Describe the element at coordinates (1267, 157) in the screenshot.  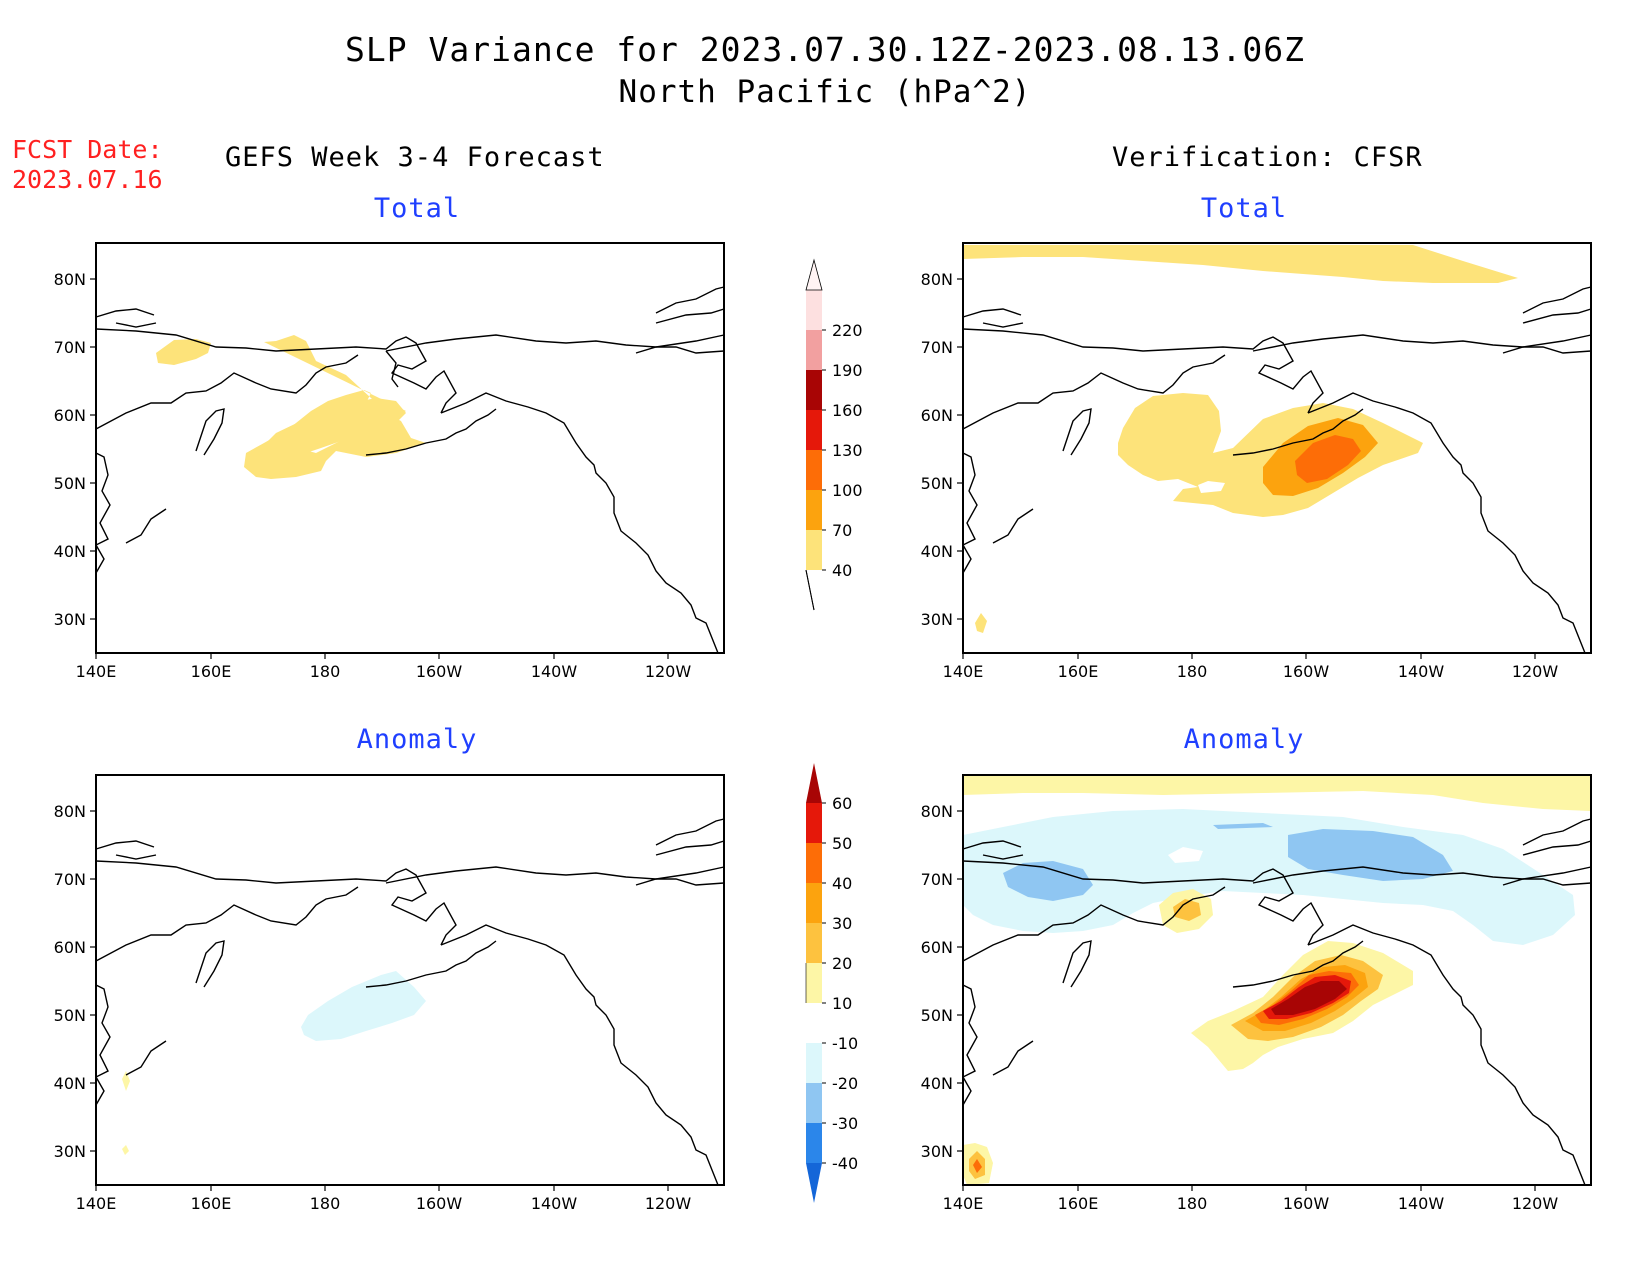
I see `column-title-cfsr: Verification: CFSR` at that location.